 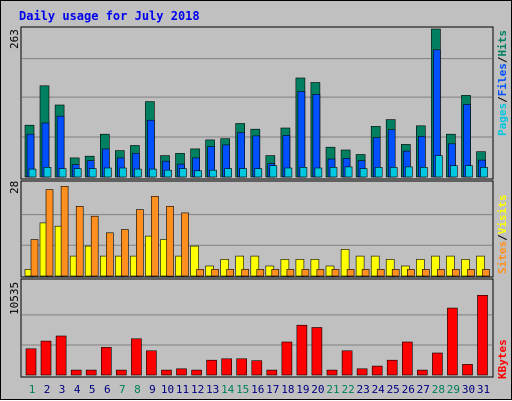 What do you see at coordinates (92, 389) in the screenshot?
I see `x-tick-label-day-5: 5` at bounding box center [92, 389].